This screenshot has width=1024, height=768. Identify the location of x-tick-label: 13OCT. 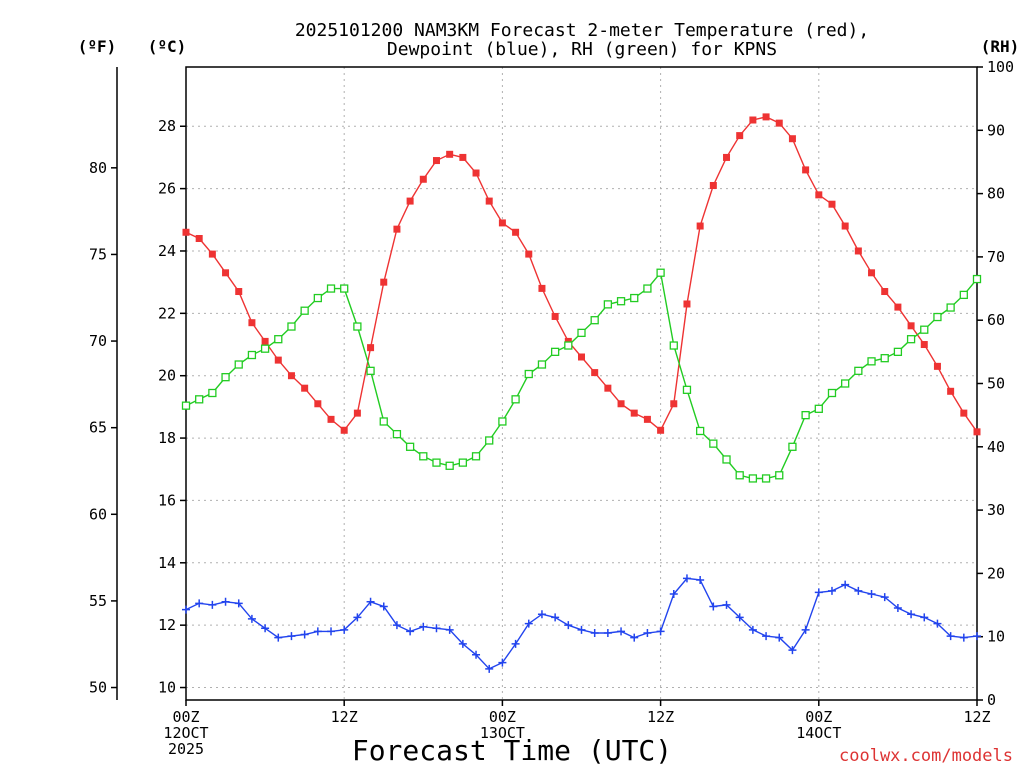
(502, 733).